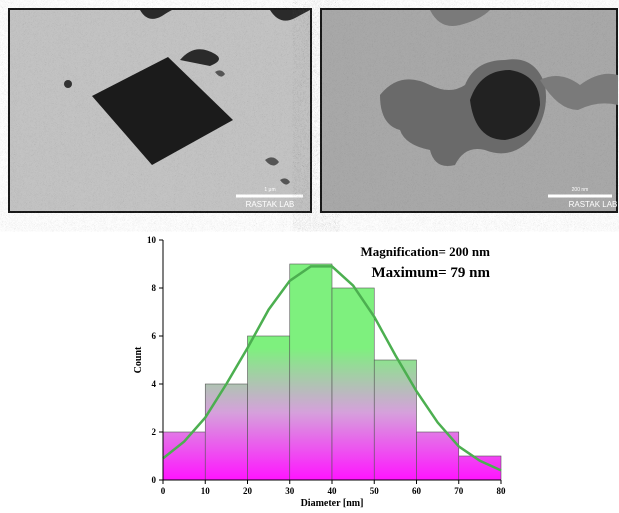  I want to click on x-tick-label: 20, so click(248, 491).